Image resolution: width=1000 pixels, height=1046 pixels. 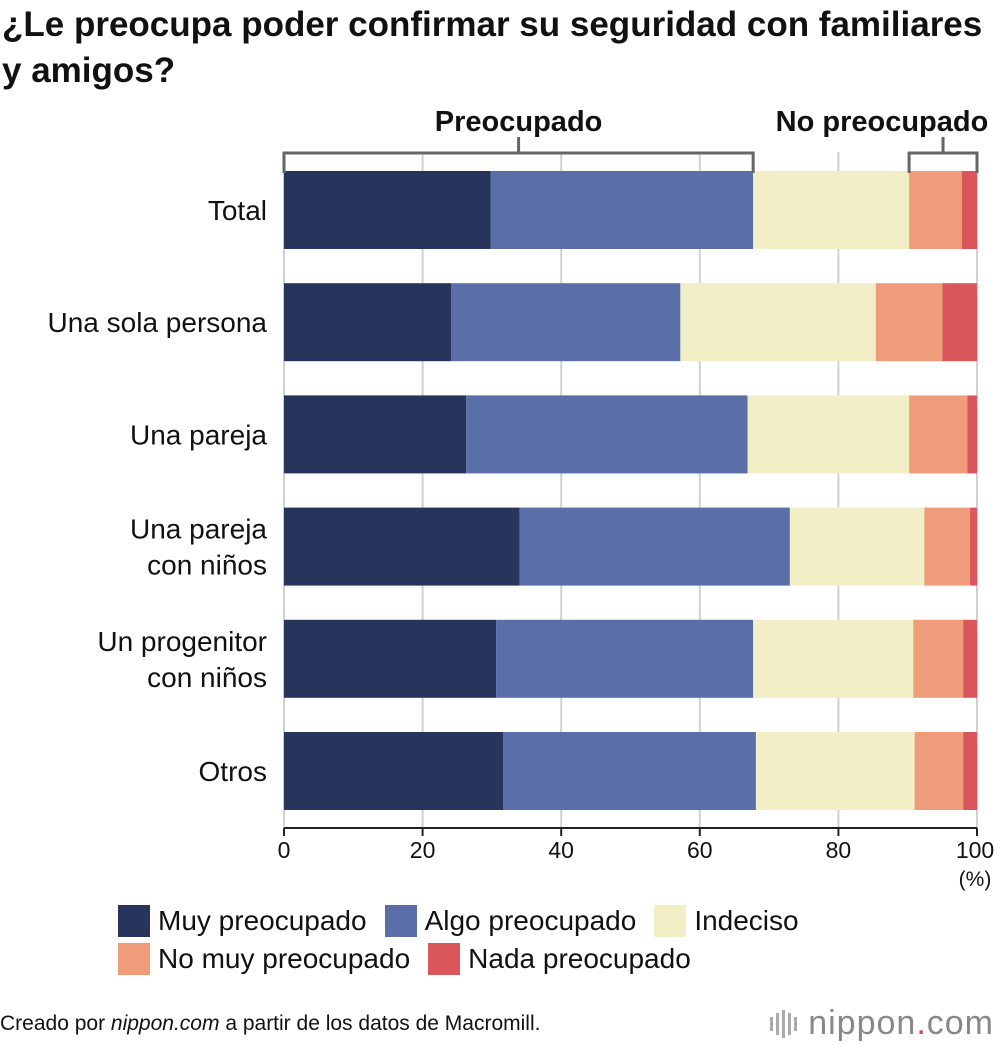 I want to click on legend-row-1: Muy preocupado Algo preocupado Indeciso, so click(x=558, y=921).